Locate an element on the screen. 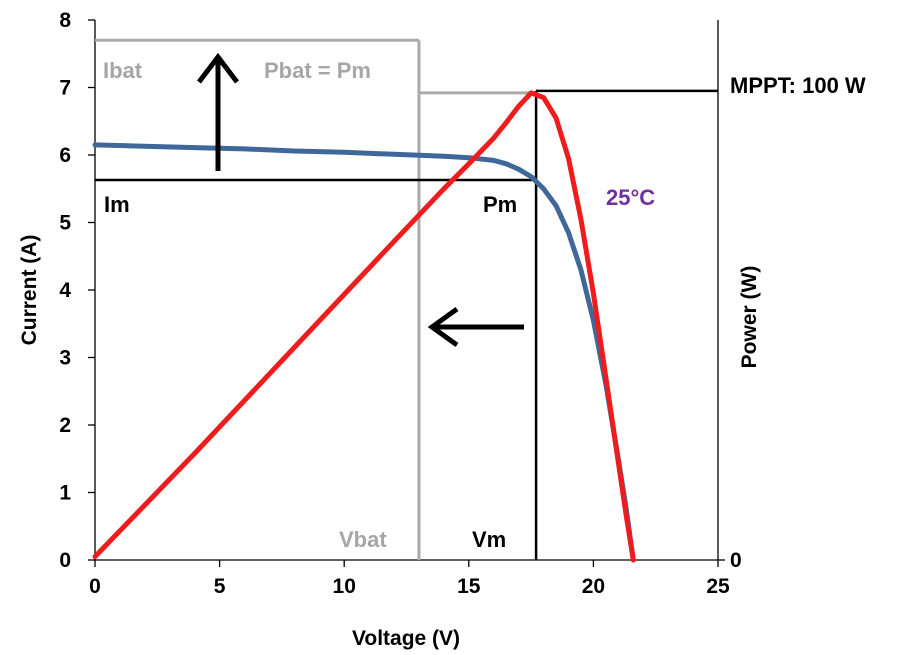 The image size is (903, 655). y-tick-label: 5 is located at coordinates (65, 223).